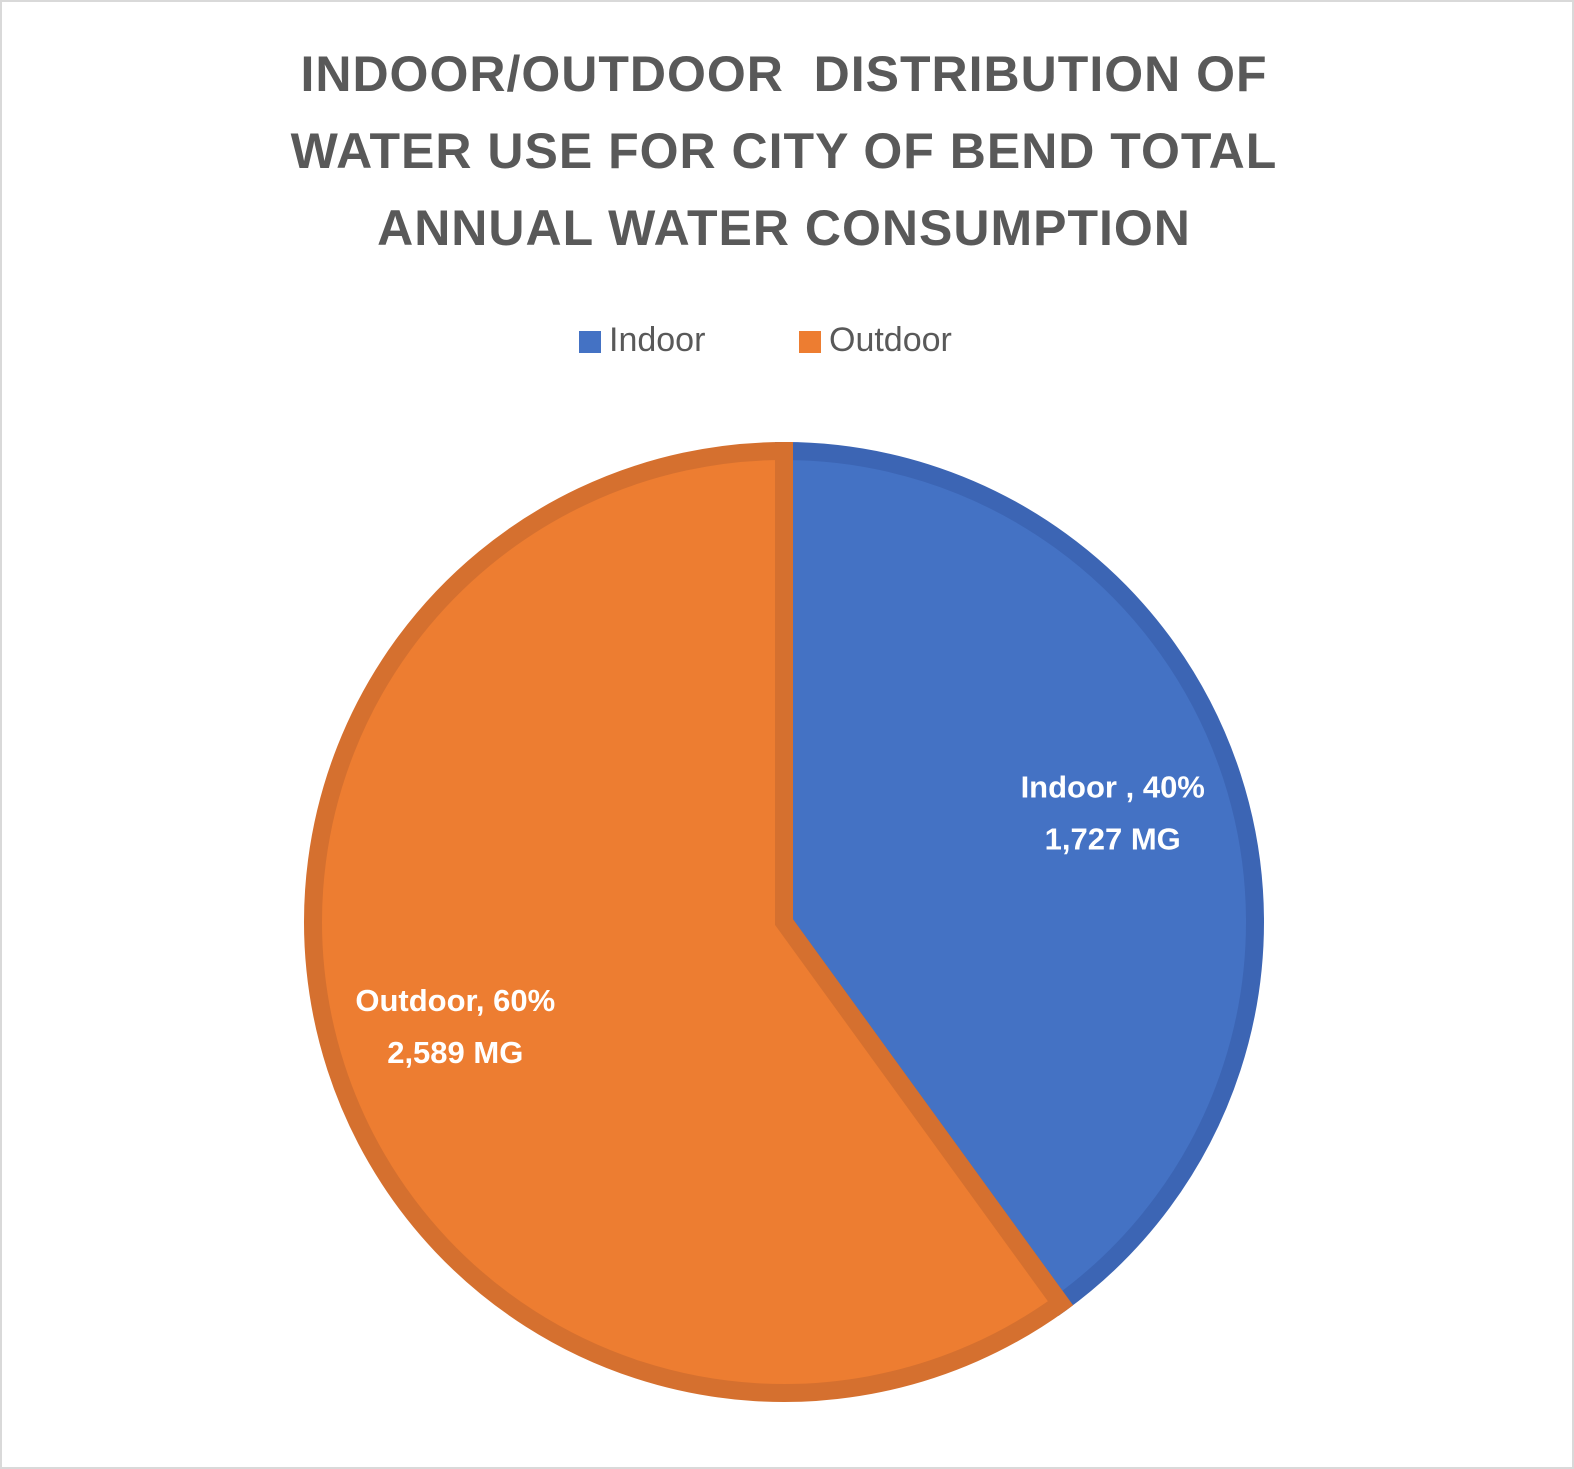 The width and height of the screenshot is (1574, 1469). What do you see at coordinates (783, 74) in the screenshot?
I see `chart-title: INDOOR/OUTDOOR DISTRIBUTION OF` at bounding box center [783, 74].